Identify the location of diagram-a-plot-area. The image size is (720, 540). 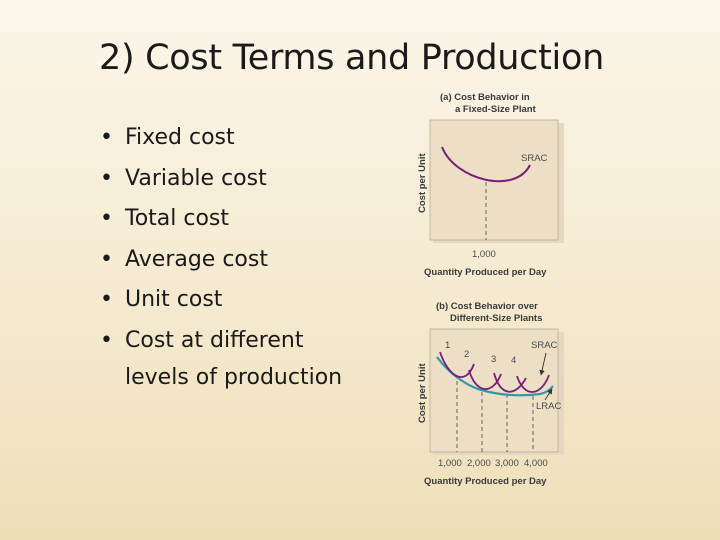
(494, 180).